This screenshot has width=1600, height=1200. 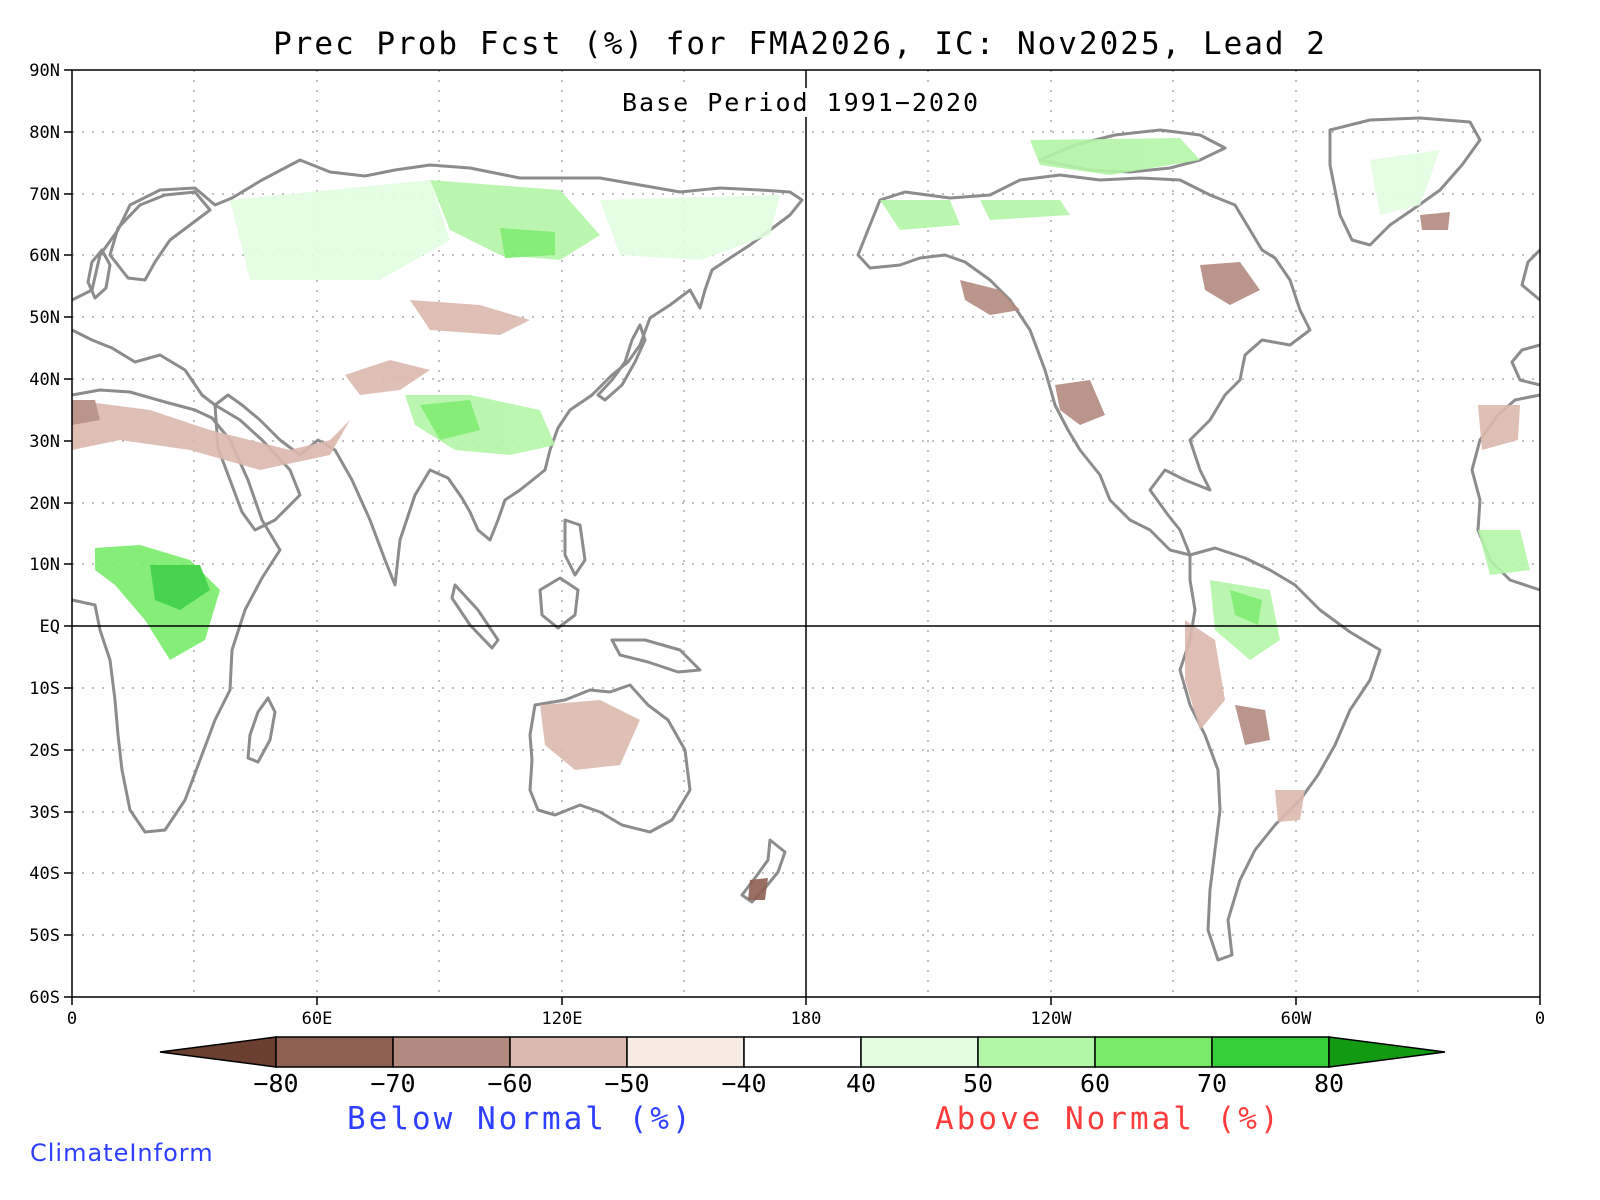 I want to click on new-zealand-outline, so click(x=763, y=871).